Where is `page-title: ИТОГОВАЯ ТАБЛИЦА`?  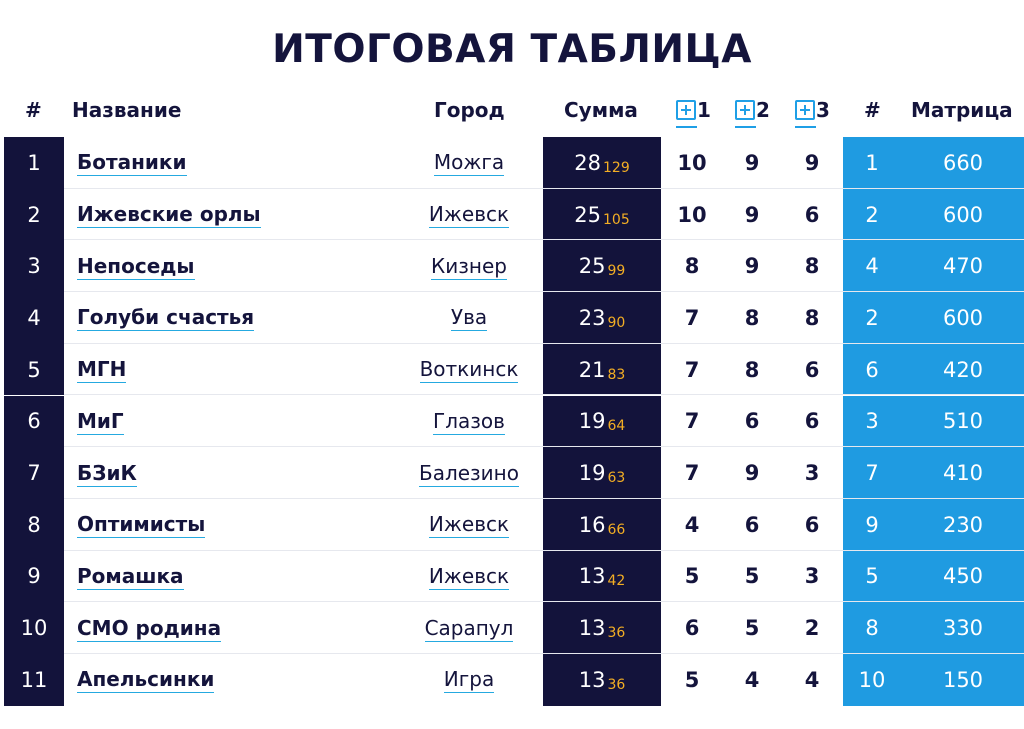
page-title: ИТОГОВАЯ ТАБЛИЦА is located at coordinates (512, 49).